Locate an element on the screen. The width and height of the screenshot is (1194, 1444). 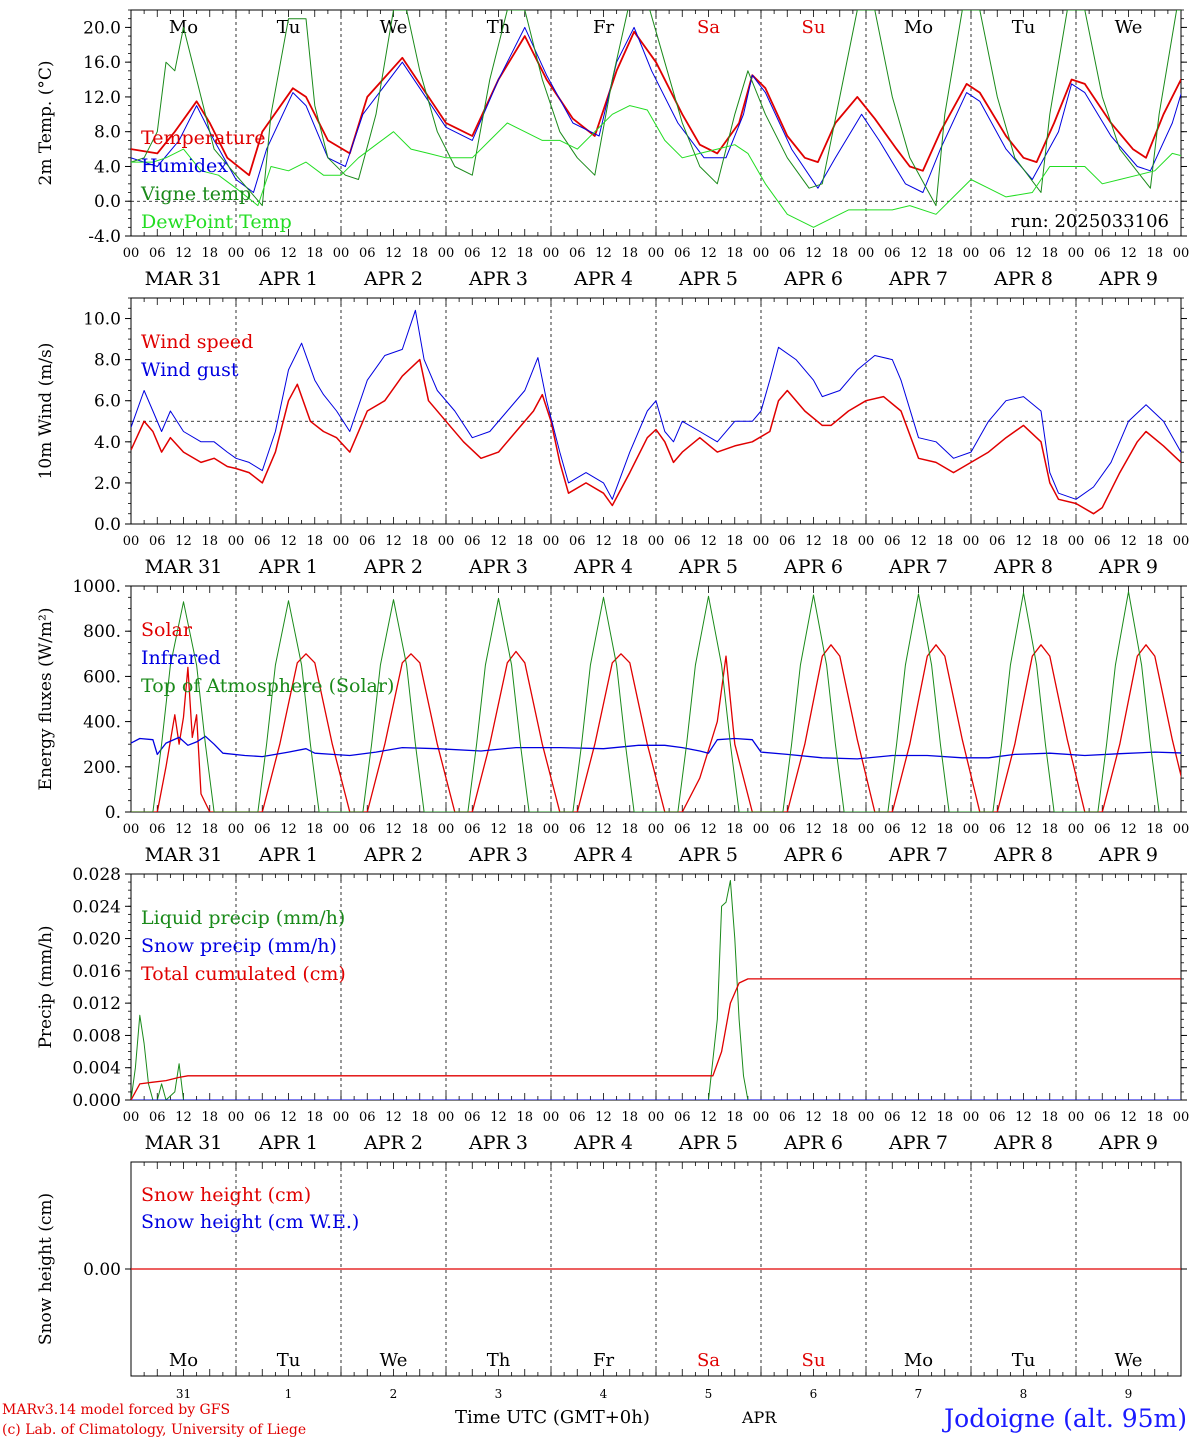
date-label: APR 8 is located at coordinates (1023, 855).